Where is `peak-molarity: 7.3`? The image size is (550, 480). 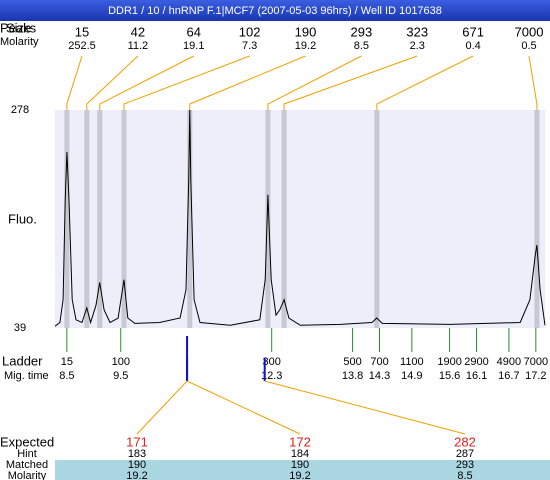 peak-molarity: 7.3 is located at coordinates (249, 46).